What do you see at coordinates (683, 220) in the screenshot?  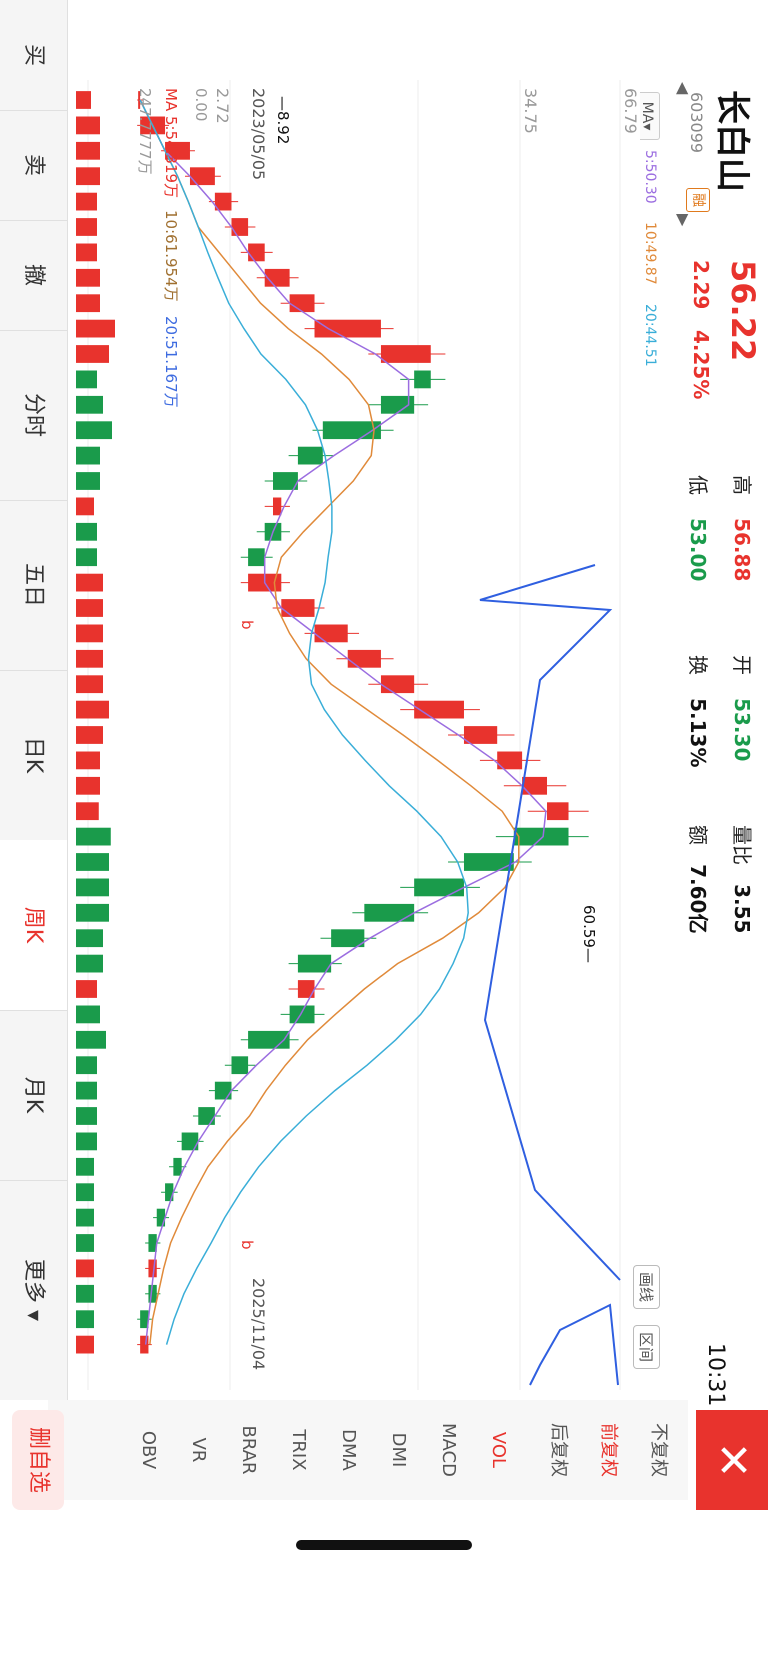 I see `next-stock-icon: ▶` at bounding box center [683, 220].